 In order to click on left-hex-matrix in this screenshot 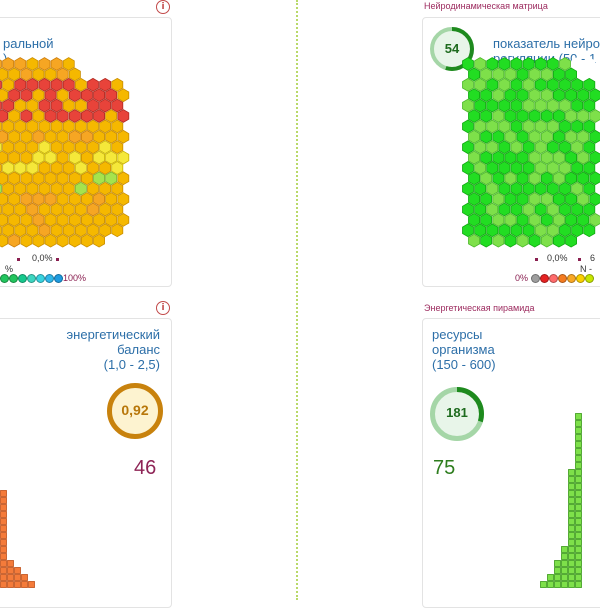, I will do `click(65, 152)`.